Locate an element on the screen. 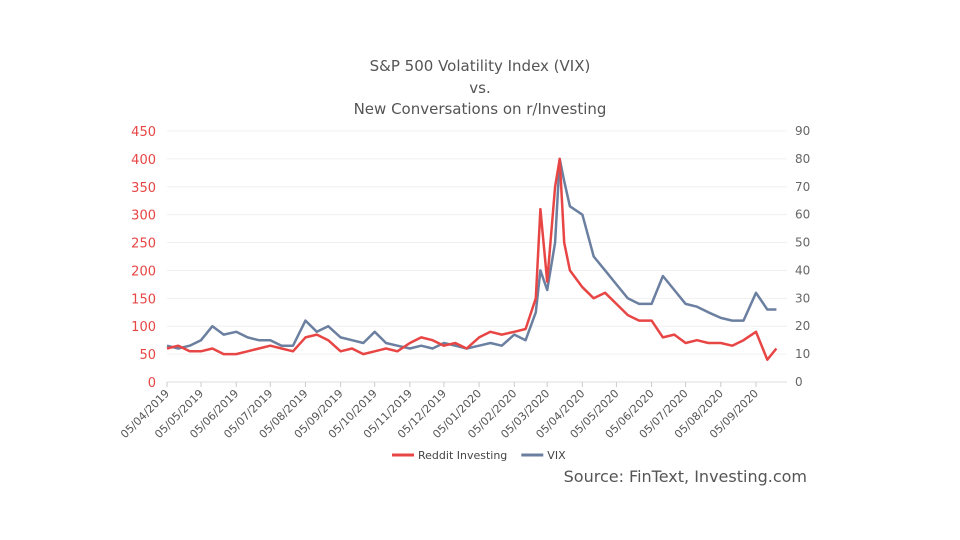 This screenshot has width=960, height=540. left-axis-tick-label: 150 is located at coordinates (143, 299).